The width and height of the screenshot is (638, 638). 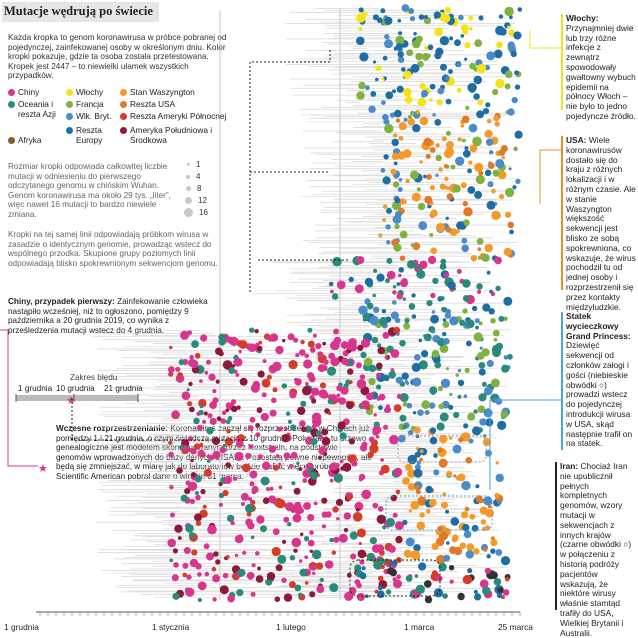 I want to click on transmission-arrow, so click(x=160, y=419).